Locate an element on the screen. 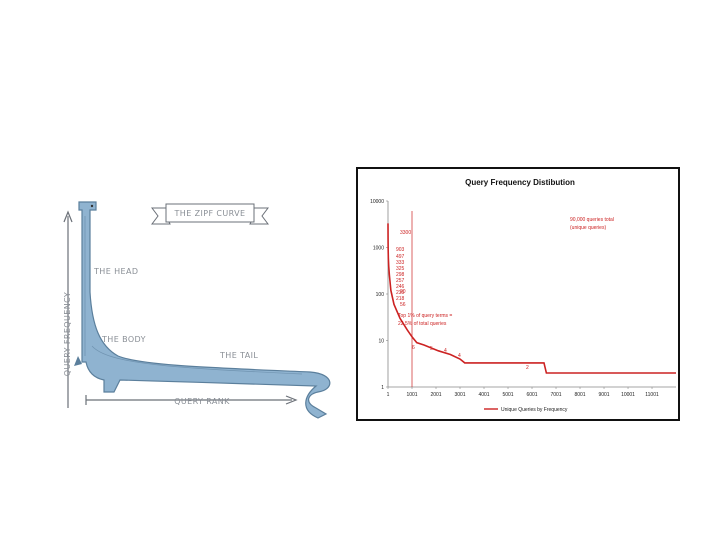  annotation-total-line1: 90,000 queries total is located at coordinates (592, 220).